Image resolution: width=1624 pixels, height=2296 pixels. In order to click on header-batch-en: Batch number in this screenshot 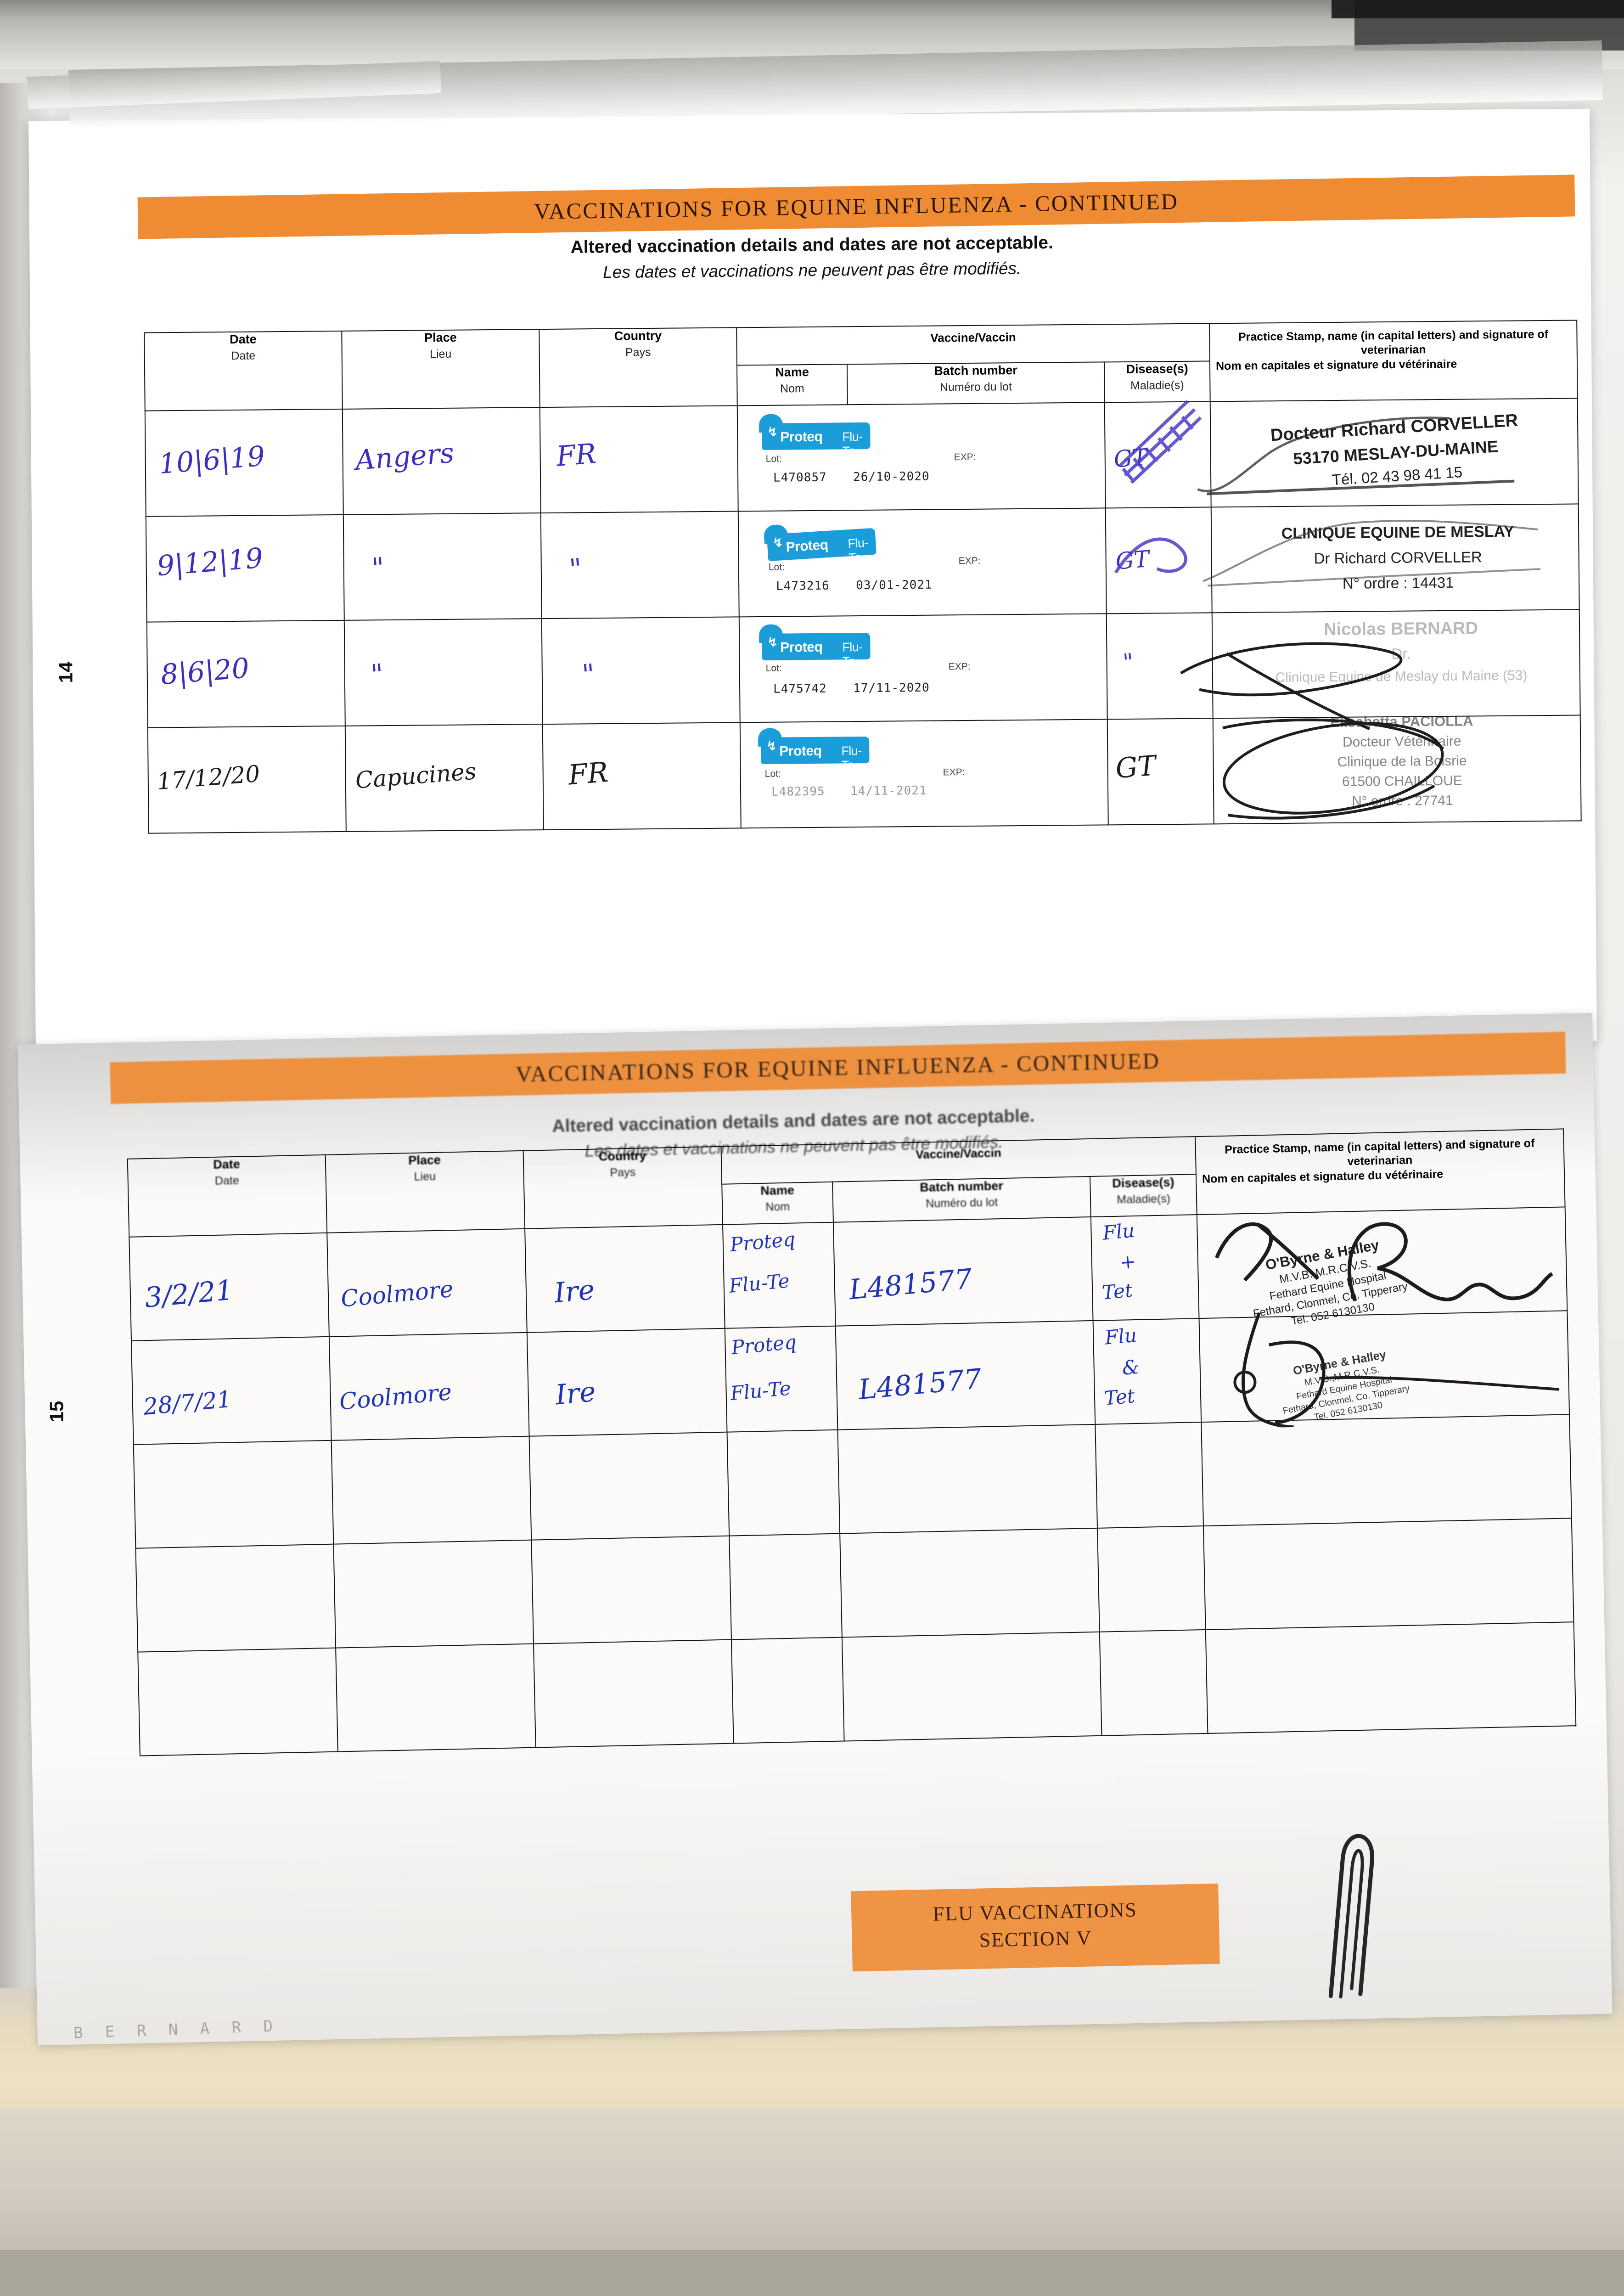, I will do `click(975, 370)`.